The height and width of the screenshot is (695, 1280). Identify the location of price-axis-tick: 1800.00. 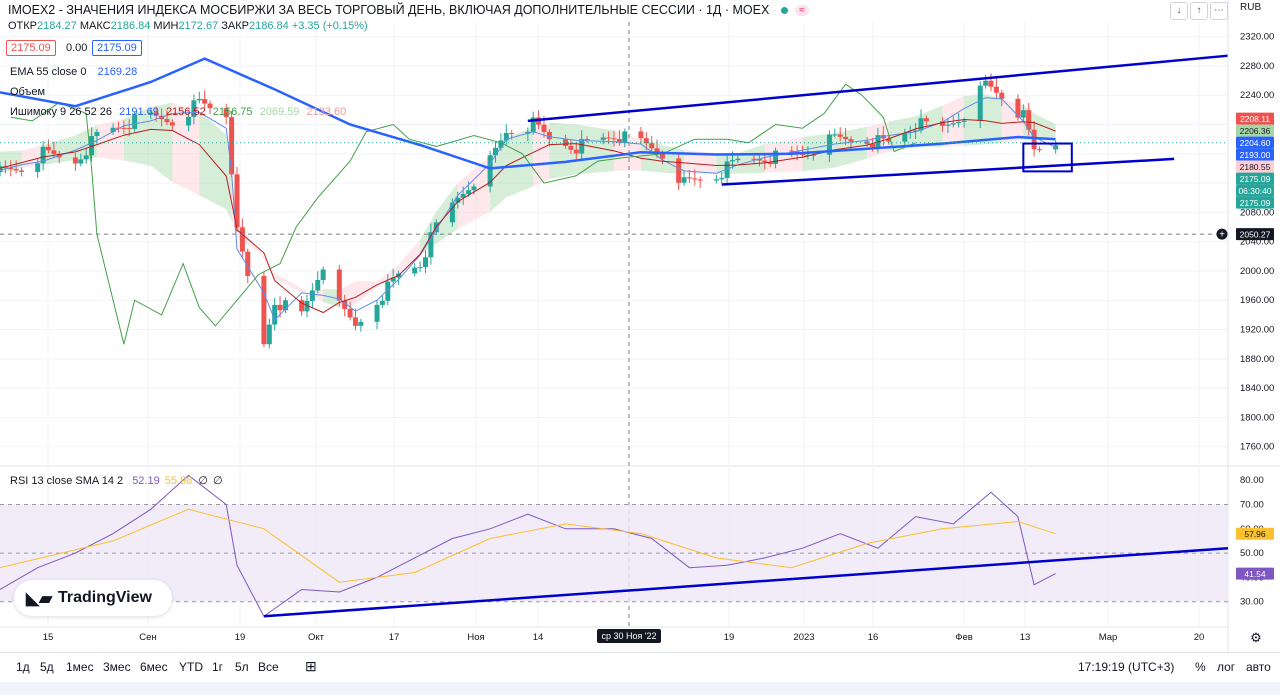
(1257, 417).